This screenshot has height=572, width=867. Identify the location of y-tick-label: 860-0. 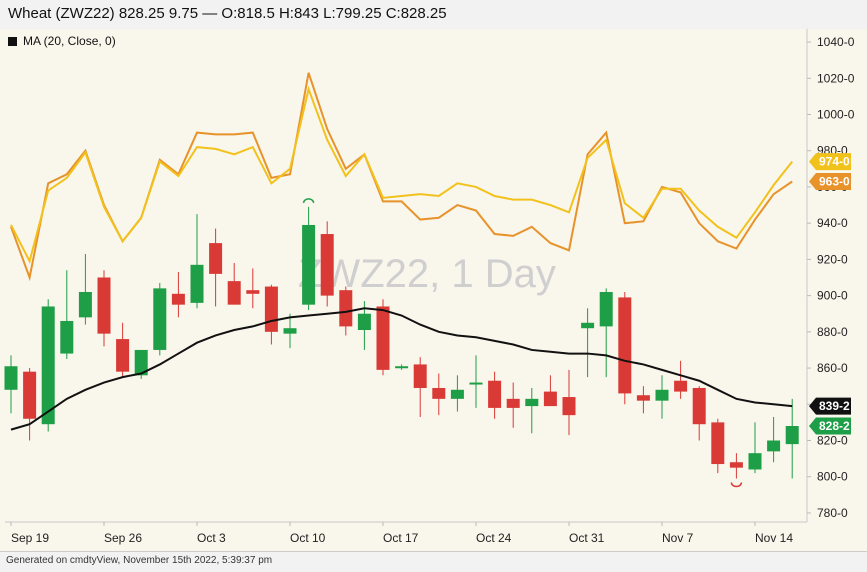
(832, 368).